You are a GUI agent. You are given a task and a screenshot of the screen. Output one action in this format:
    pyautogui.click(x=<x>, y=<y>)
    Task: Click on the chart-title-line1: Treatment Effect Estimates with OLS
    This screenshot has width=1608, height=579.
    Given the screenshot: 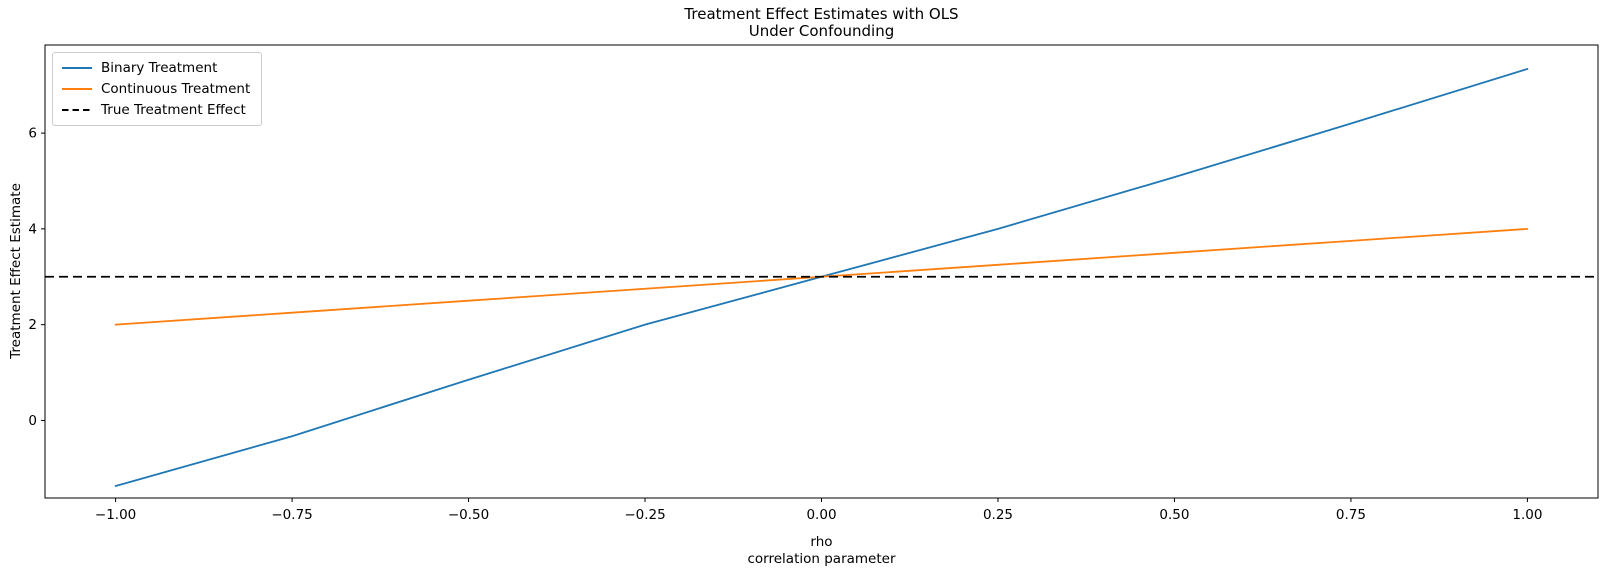 What is the action you would take?
    pyautogui.click(x=821, y=14)
    